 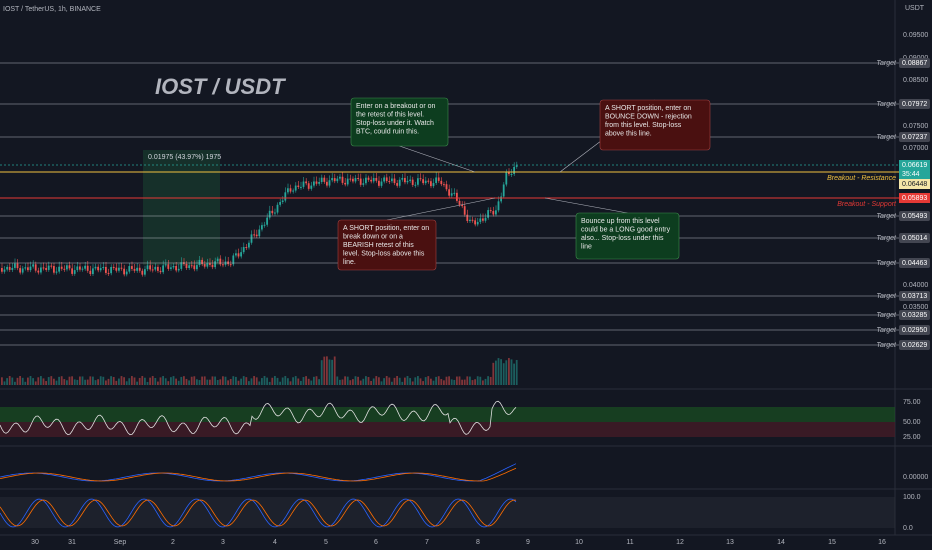 What do you see at coordinates (478, 542) in the screenshot?
I see `time-axis-label: 8` at bounding box center [478, 542].